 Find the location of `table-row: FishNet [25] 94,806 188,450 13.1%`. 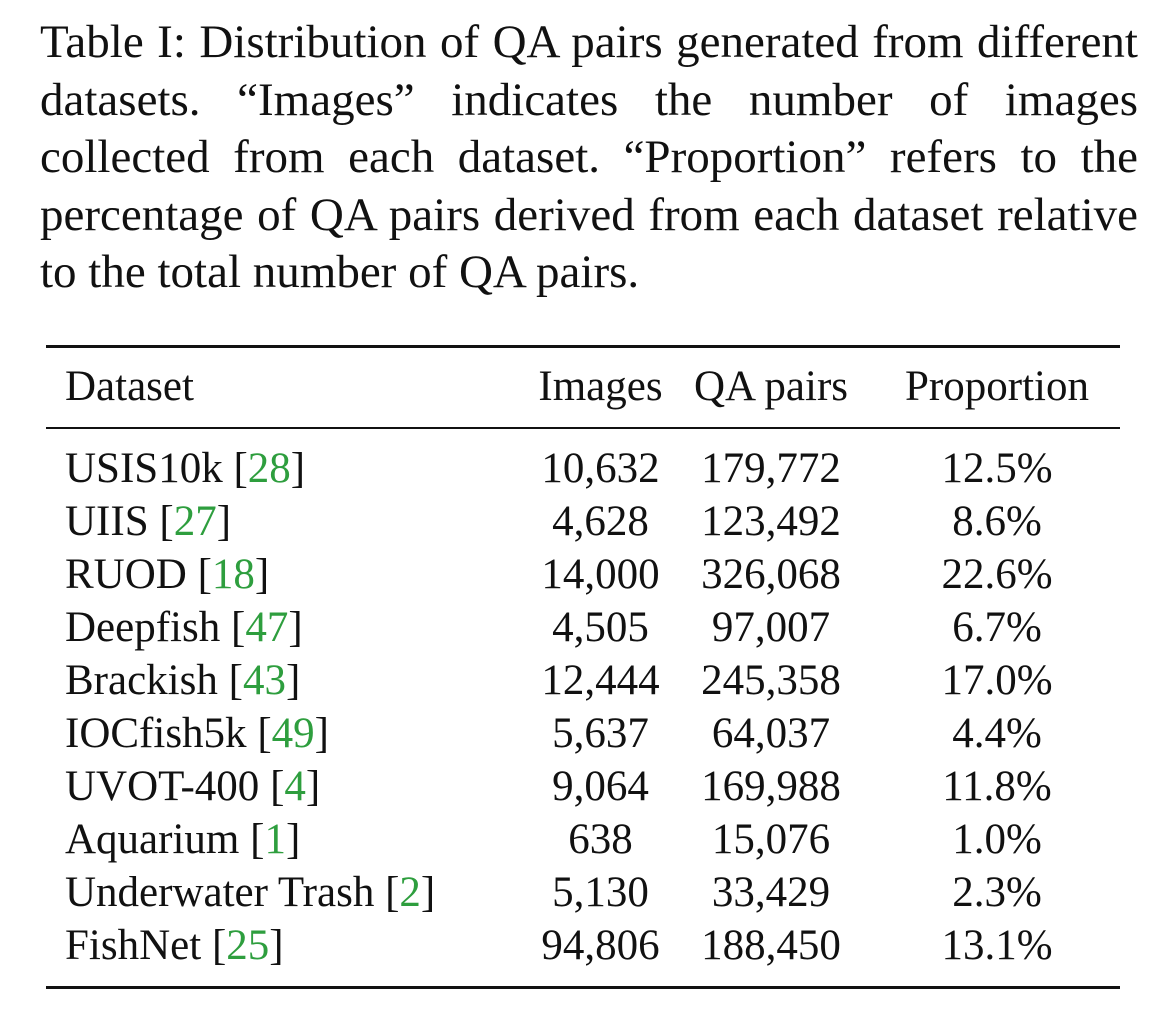

table-row: FishNet [25] 94,806 188,450 13.1% is located at coordinates (583, 945).